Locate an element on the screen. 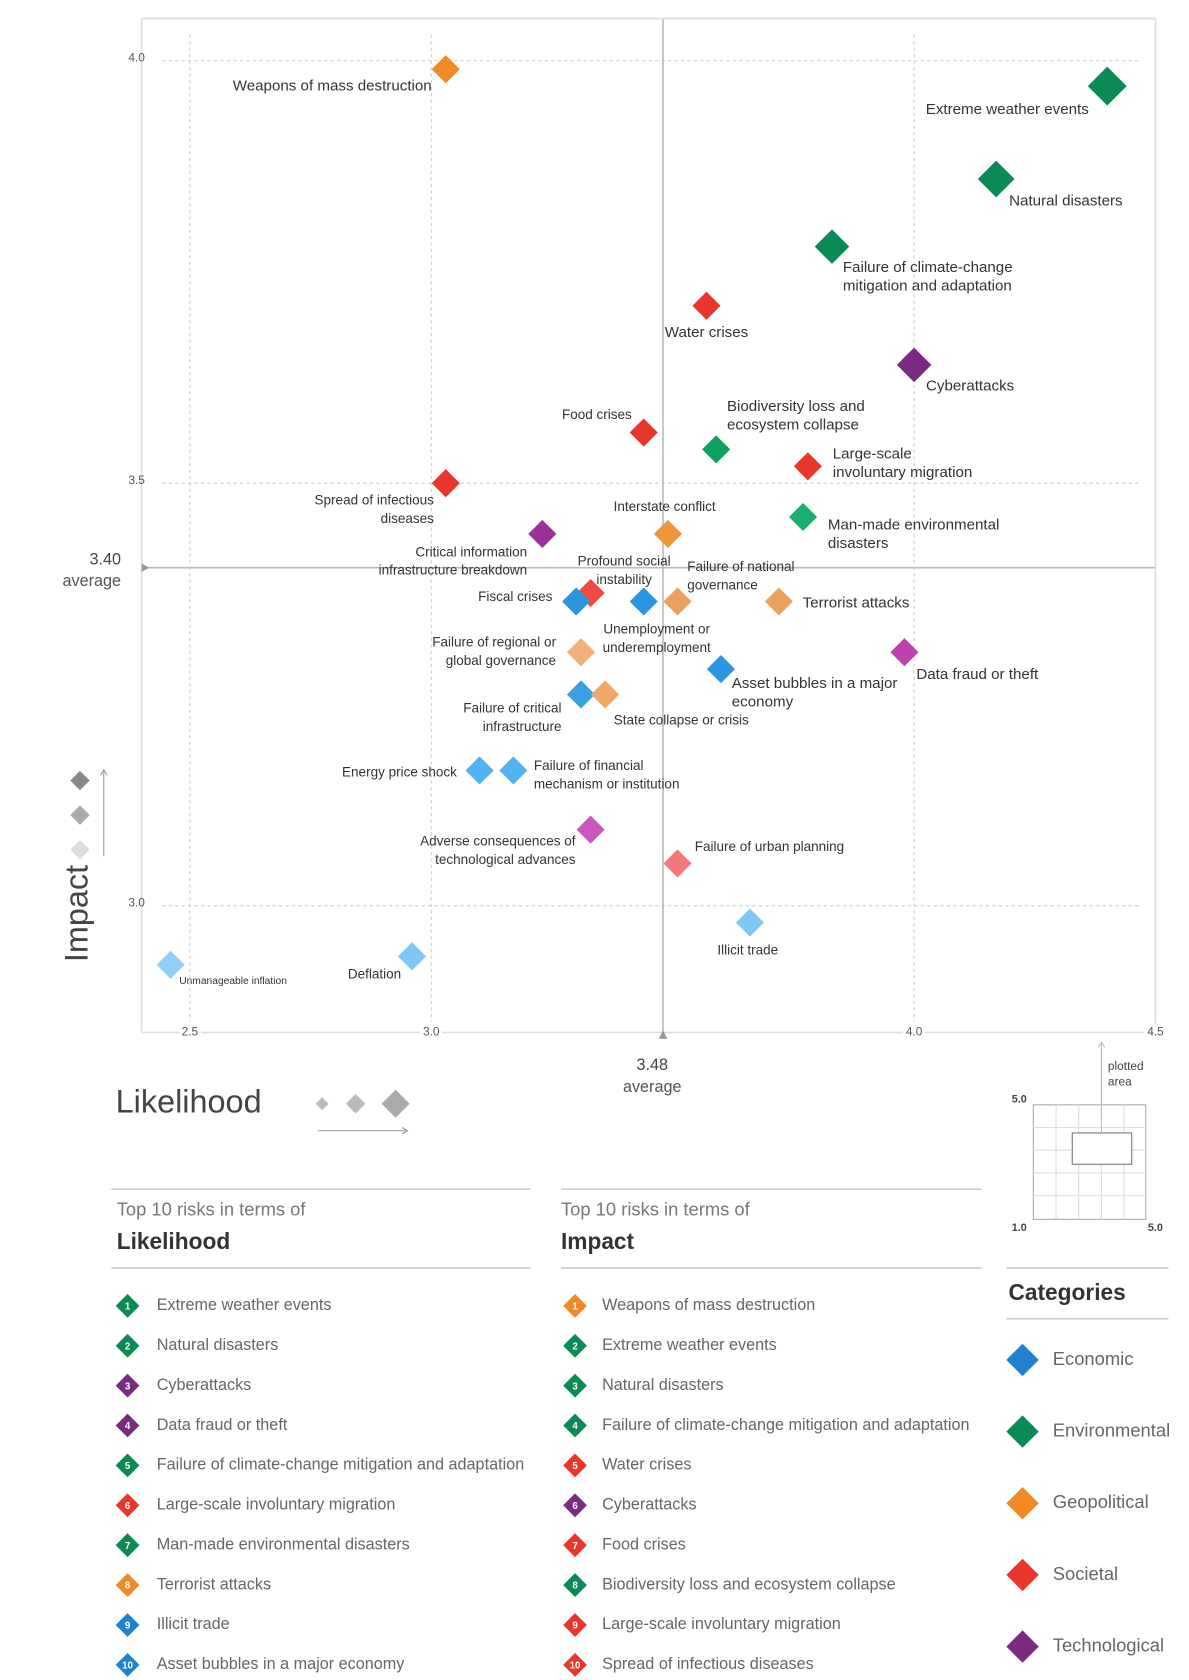  x-axis-title: Likelihood is located at coordinates (189, 1101).